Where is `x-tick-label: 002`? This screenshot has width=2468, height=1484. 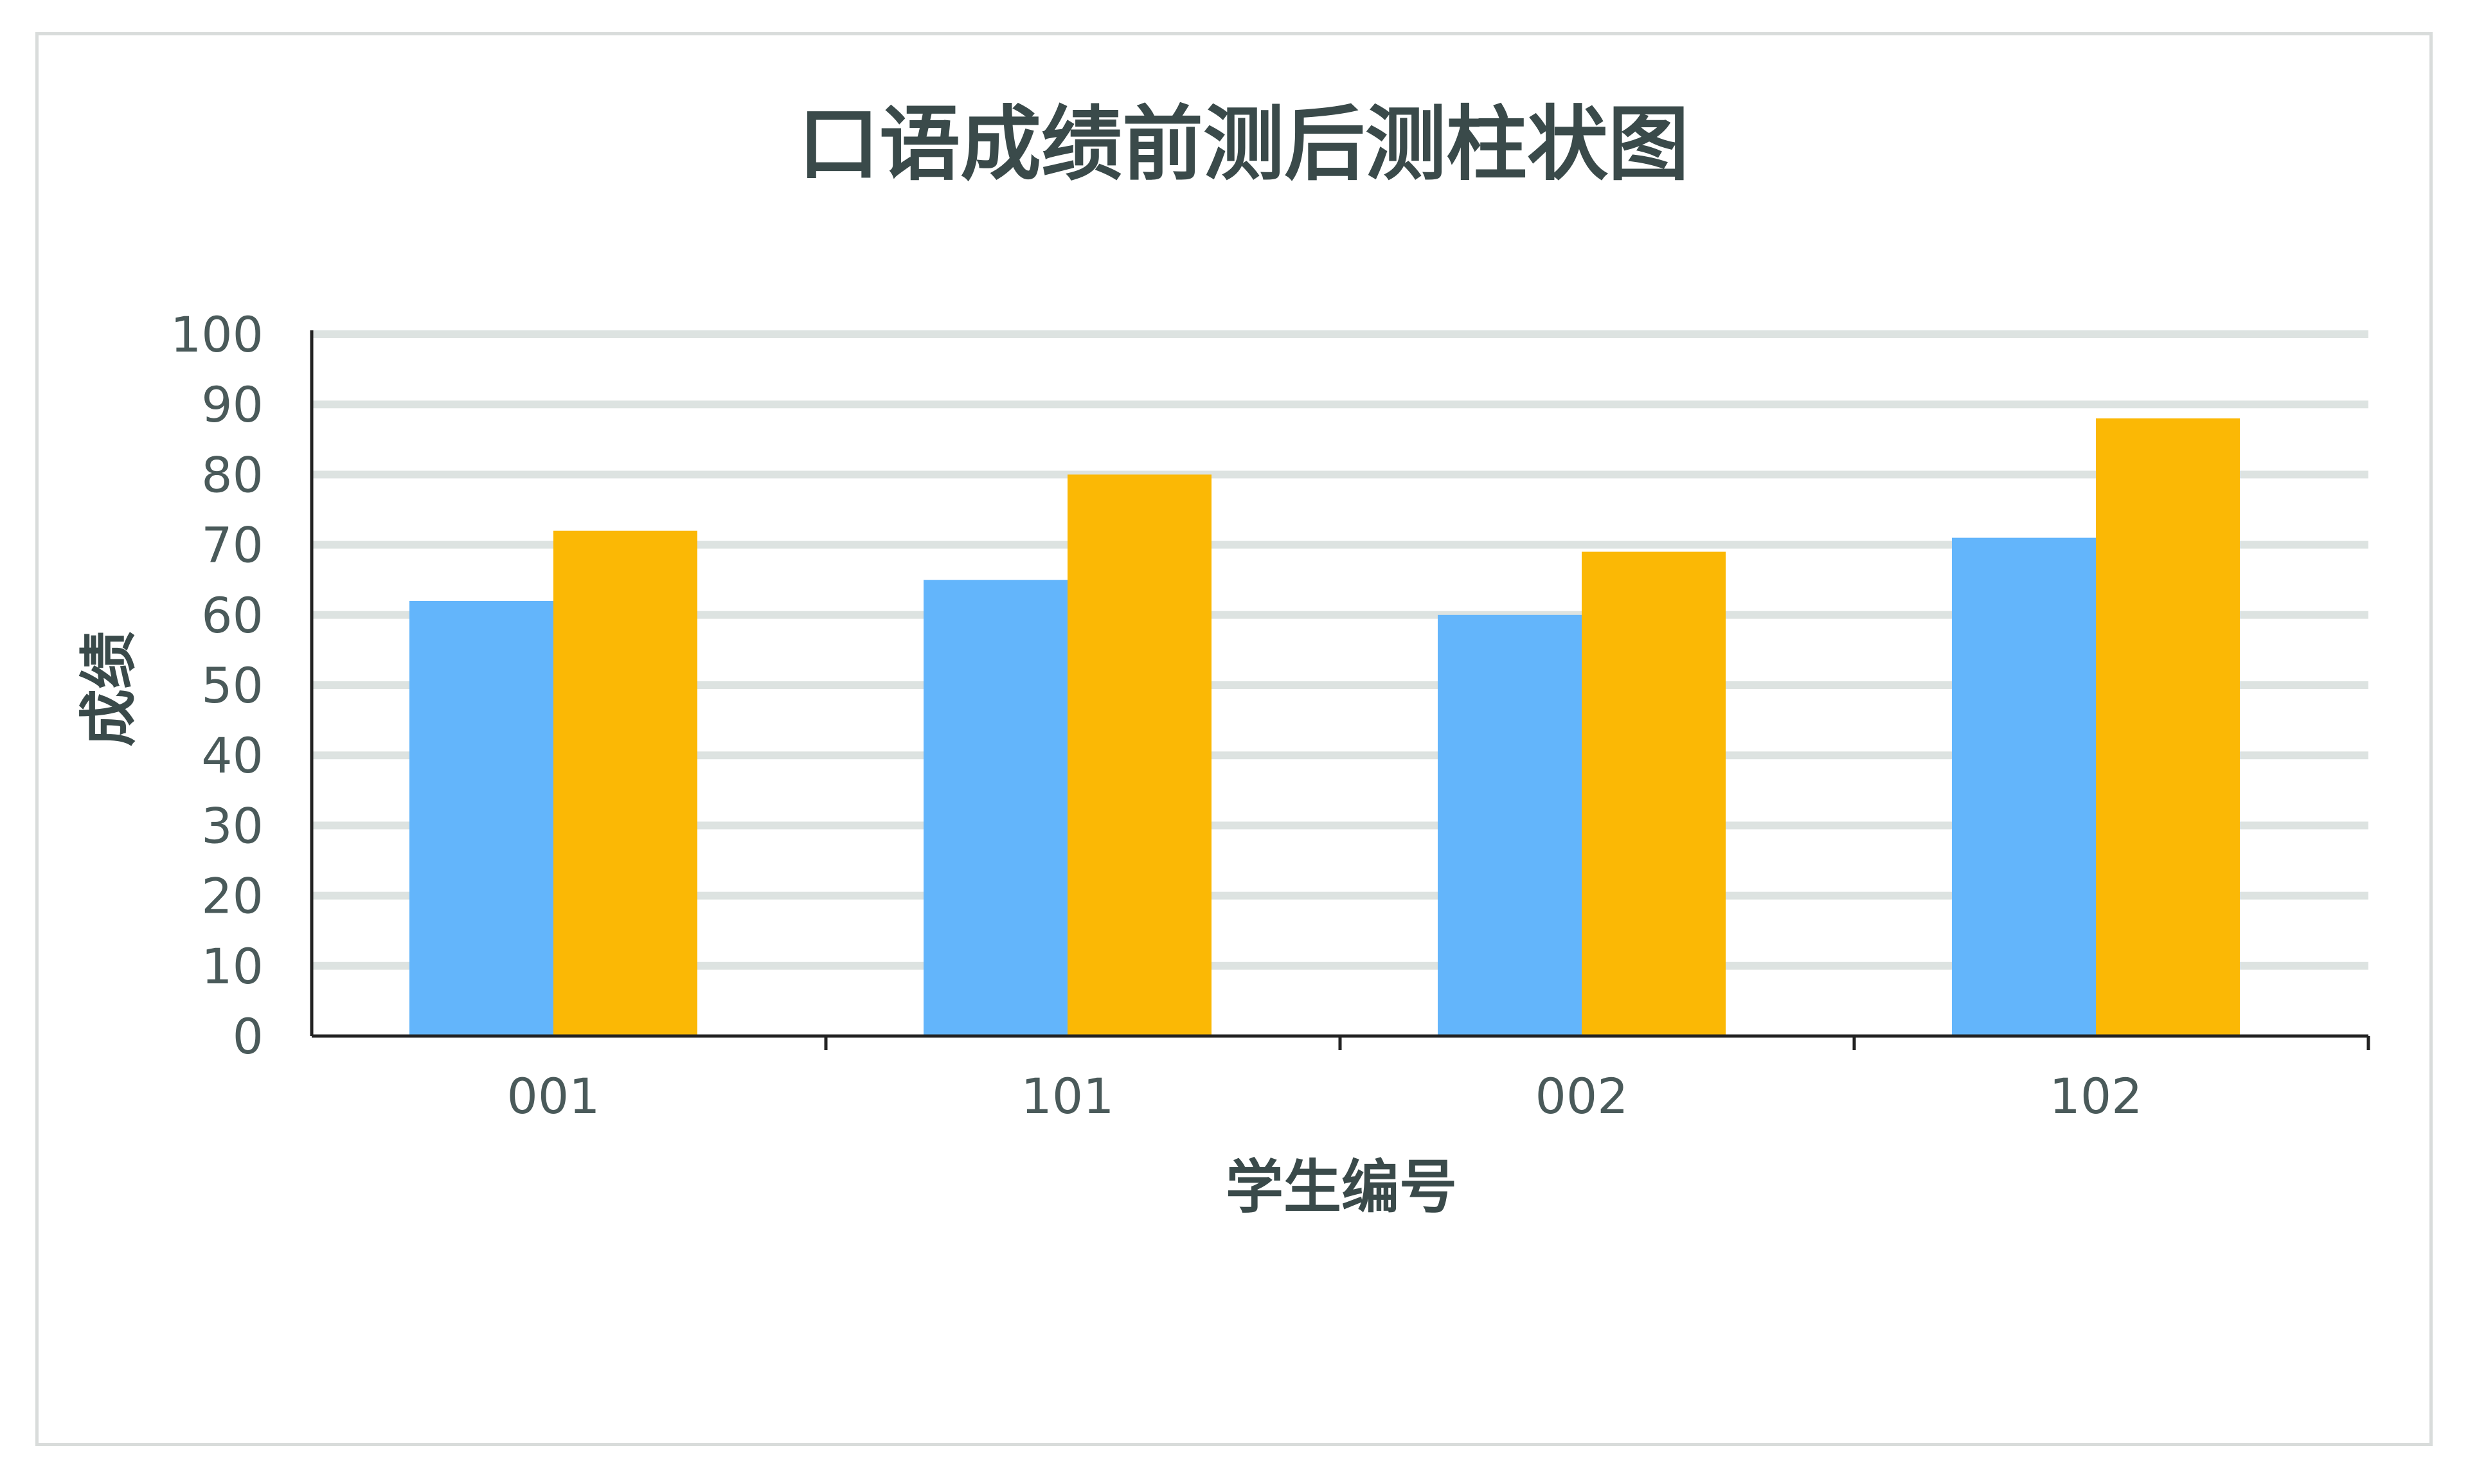 x-tick-label: 002 is located at coordinates (1581, 1096).